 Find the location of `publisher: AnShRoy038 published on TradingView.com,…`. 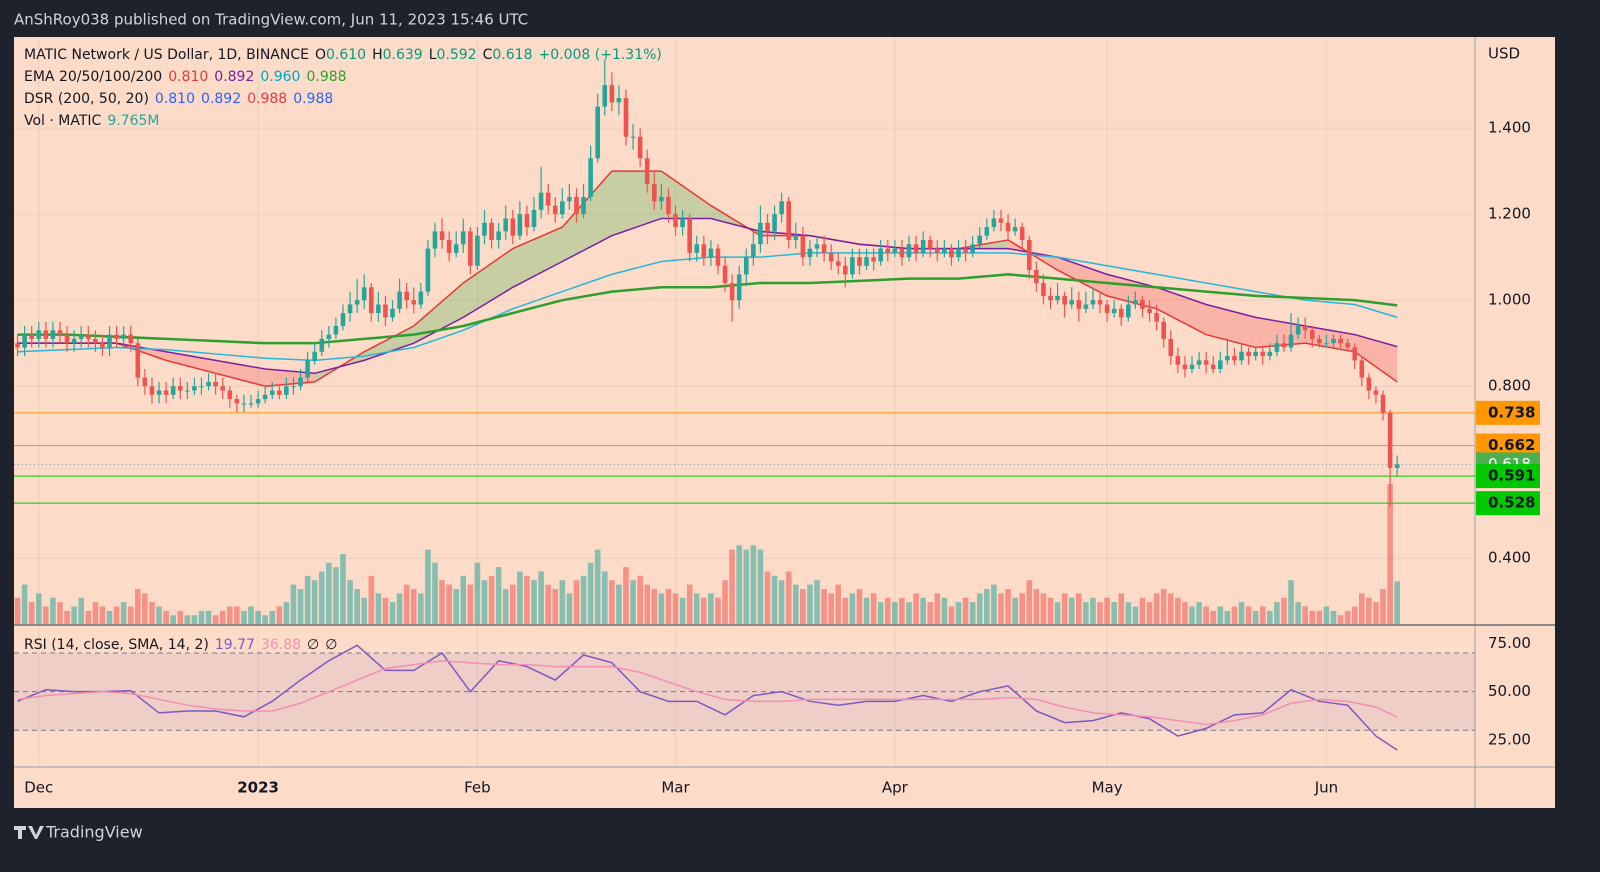

publisher: AnShRoy038 published on TradingView.com,… is located at coordinates (271, 20).